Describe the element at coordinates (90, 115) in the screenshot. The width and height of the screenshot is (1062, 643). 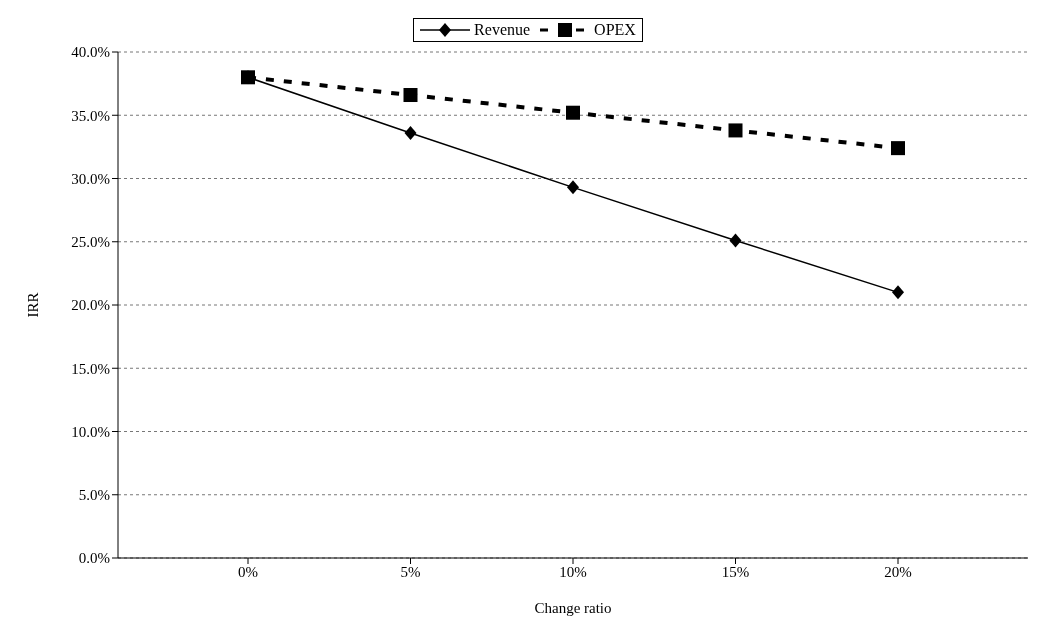
I see `y-tick-label: 35.0%` at that location.